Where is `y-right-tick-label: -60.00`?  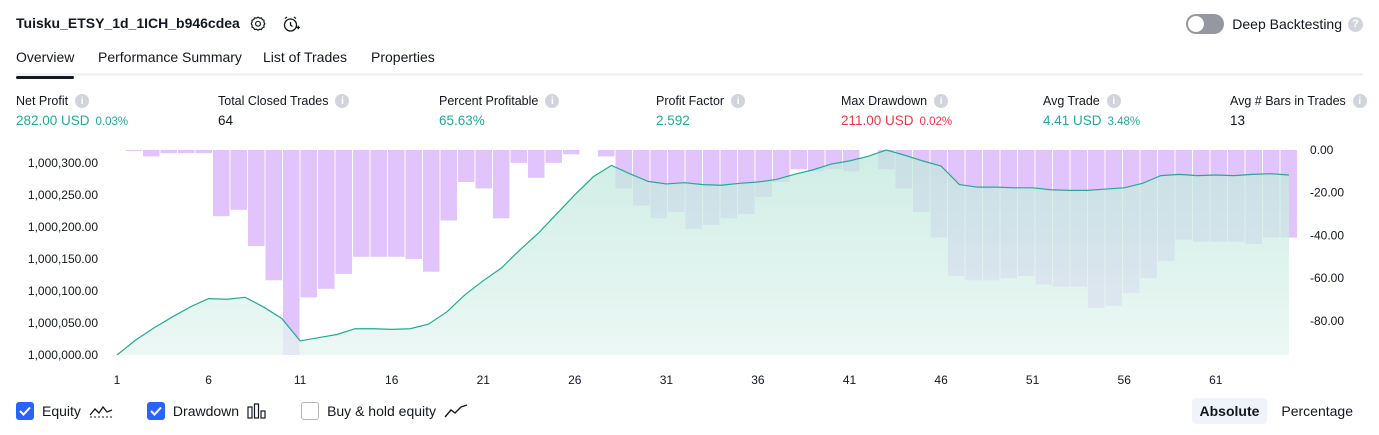
y-right-tick-label: -60.00 is located at coordinates (1327, 278).